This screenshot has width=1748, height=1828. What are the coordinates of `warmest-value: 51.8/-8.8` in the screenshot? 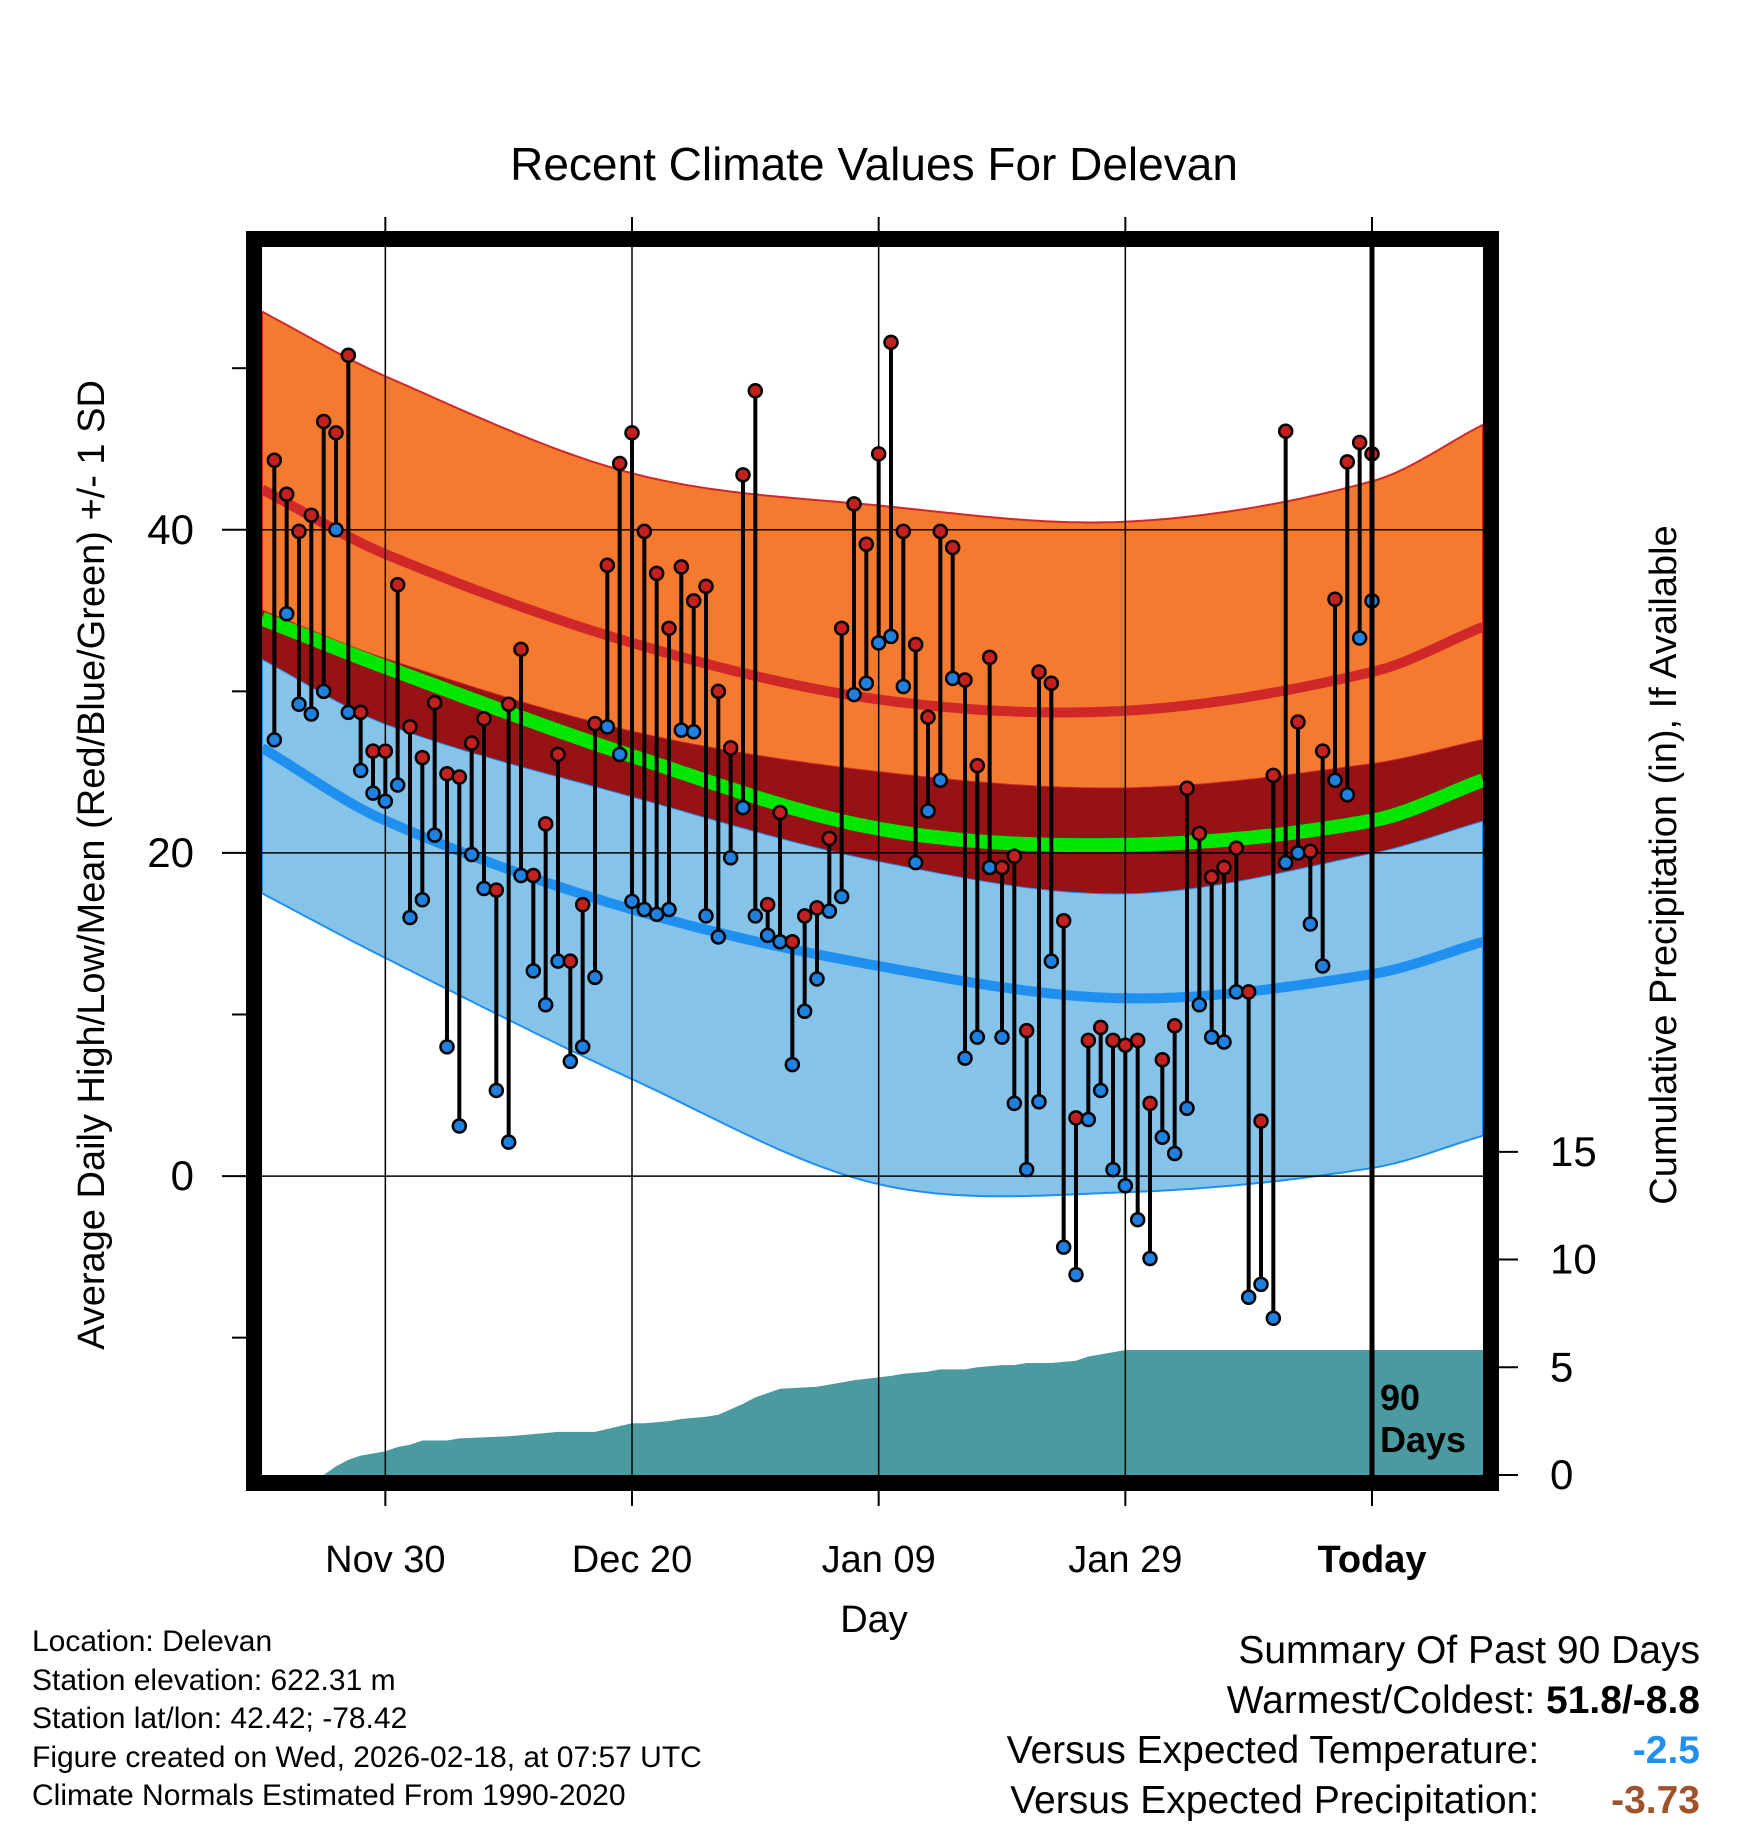 It's located at (1623, 1700).